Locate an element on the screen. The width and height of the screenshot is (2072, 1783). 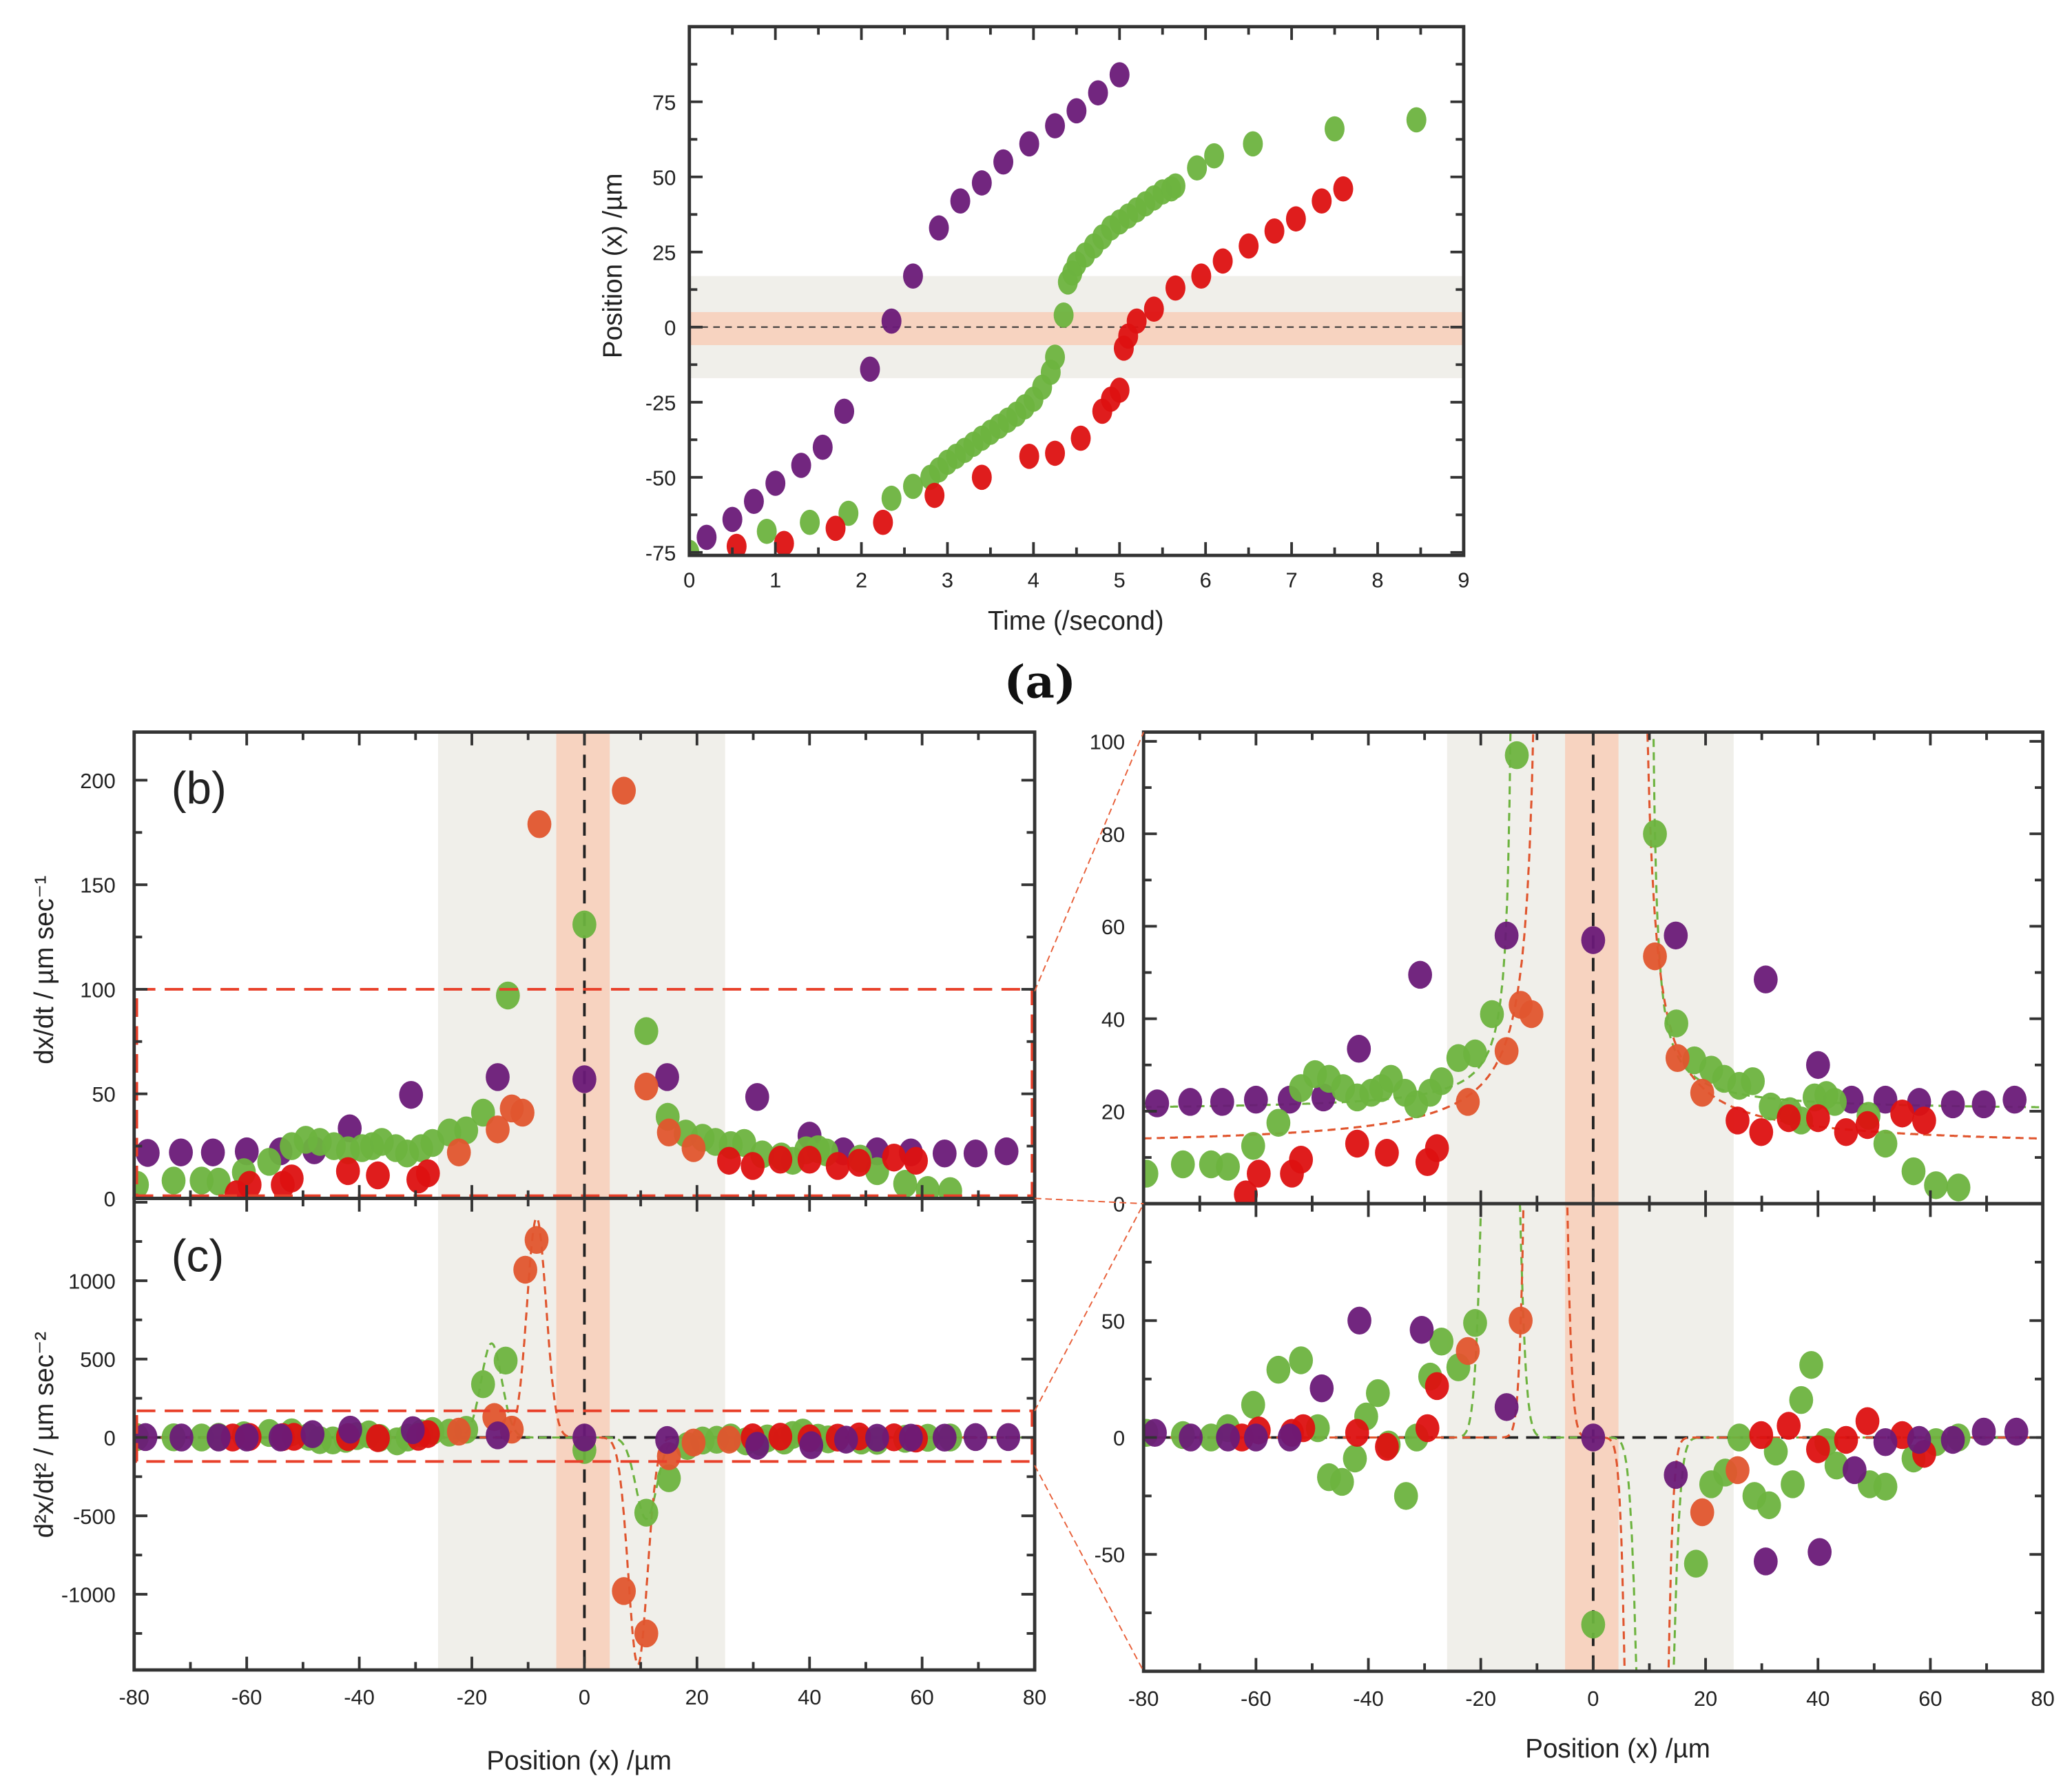
x-tick-label: 3 is located at coordinates (947, 580).